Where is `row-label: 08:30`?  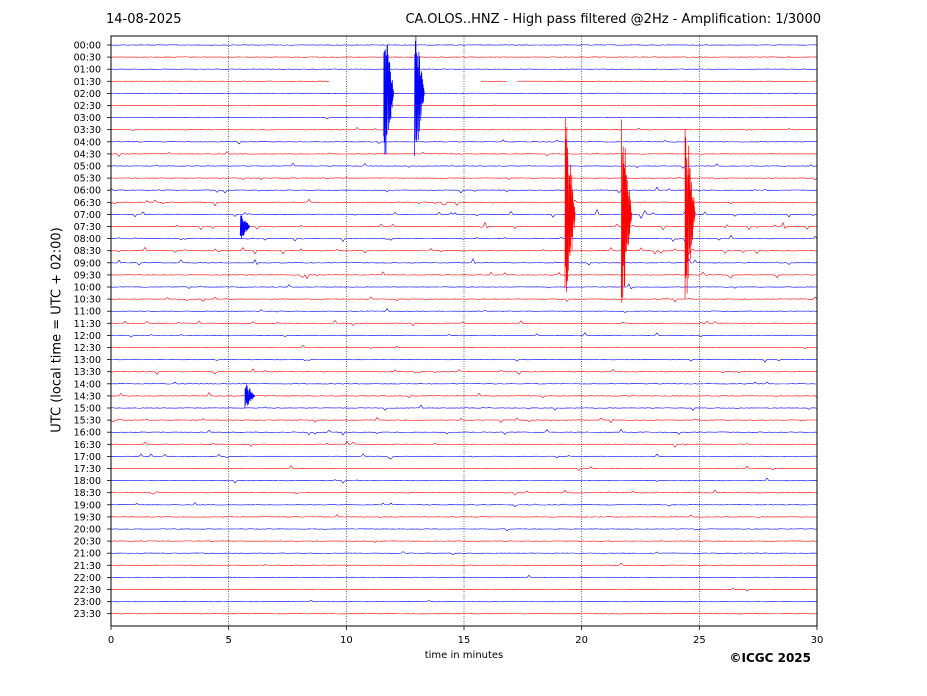 row-label: 08:30 is located at coordinates (87, 251).